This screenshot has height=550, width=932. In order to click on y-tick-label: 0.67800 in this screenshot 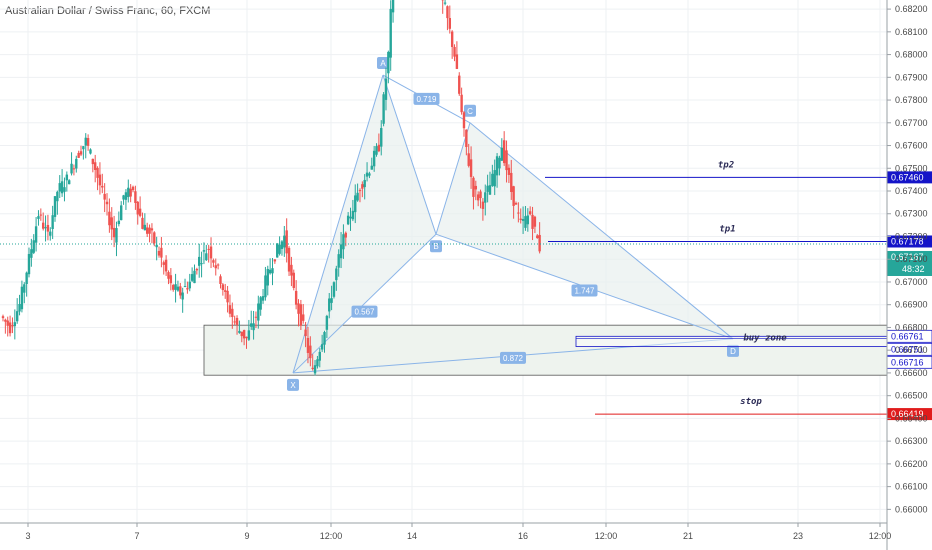, I will do `click(911, 100)`.